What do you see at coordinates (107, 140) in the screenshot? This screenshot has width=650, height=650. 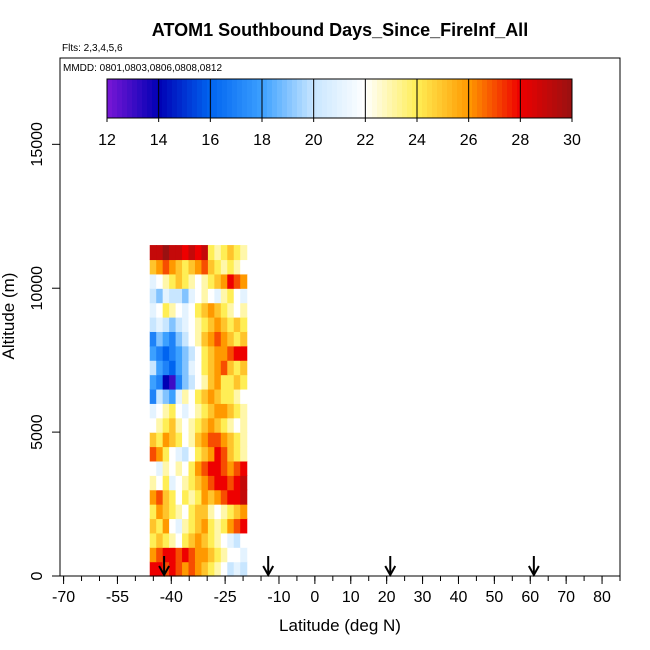 I see `colorbar-tick-label: 12` at bounding box center [107, 140].